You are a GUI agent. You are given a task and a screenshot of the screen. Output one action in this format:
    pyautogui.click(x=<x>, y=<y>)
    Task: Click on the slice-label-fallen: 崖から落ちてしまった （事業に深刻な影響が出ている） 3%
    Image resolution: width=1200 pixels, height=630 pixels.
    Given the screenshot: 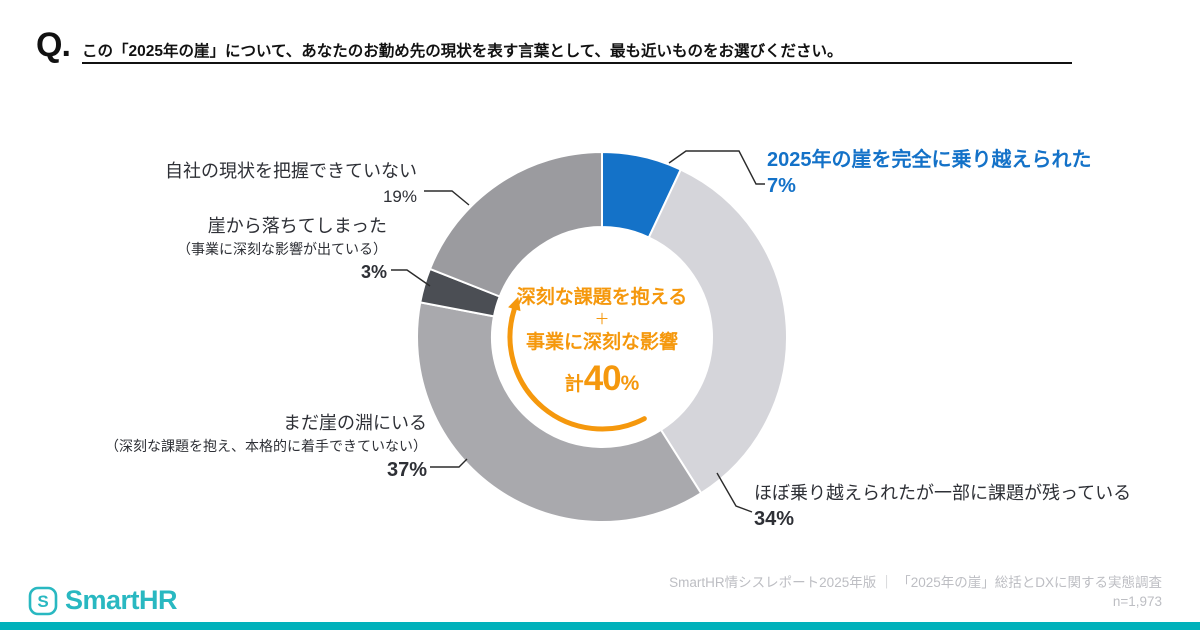 What is the action you would take?
    pyautogui.click(x=282, y=249)
    